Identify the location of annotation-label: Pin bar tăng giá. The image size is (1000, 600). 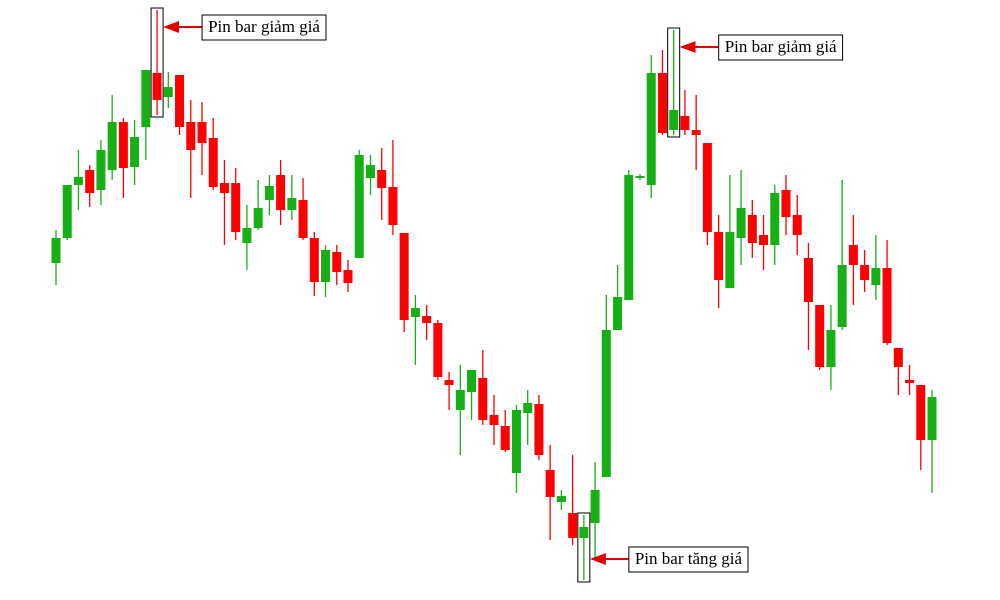
(689, 558).